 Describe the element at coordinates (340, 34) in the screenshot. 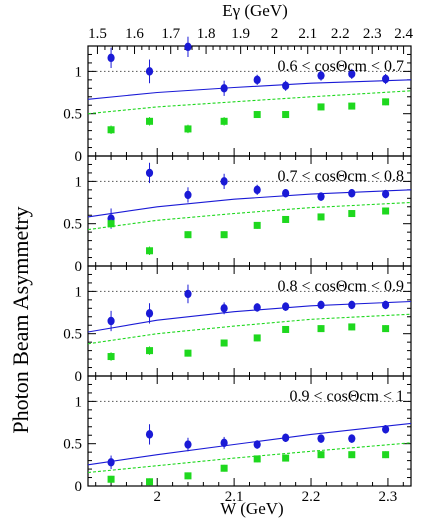

I see `top-tick-label: 2.2` at that location.